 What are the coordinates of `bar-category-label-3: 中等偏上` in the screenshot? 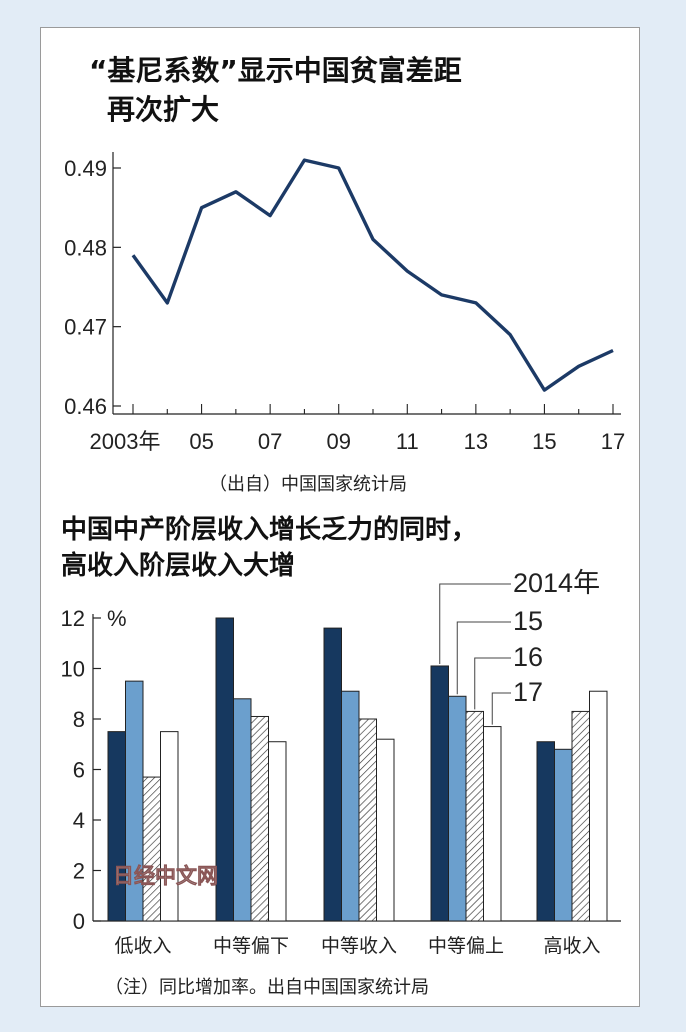 It's located at (466, 946).